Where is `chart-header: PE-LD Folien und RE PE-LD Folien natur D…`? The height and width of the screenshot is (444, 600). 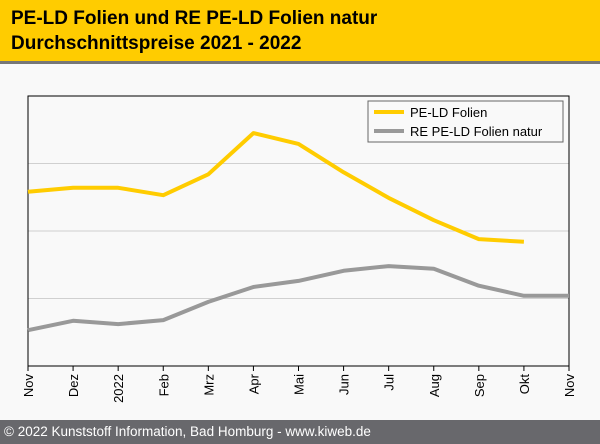 chart-header: PE-LD Folien und RE PE-LD Folien natur D… is located at coordinates (300, 32).